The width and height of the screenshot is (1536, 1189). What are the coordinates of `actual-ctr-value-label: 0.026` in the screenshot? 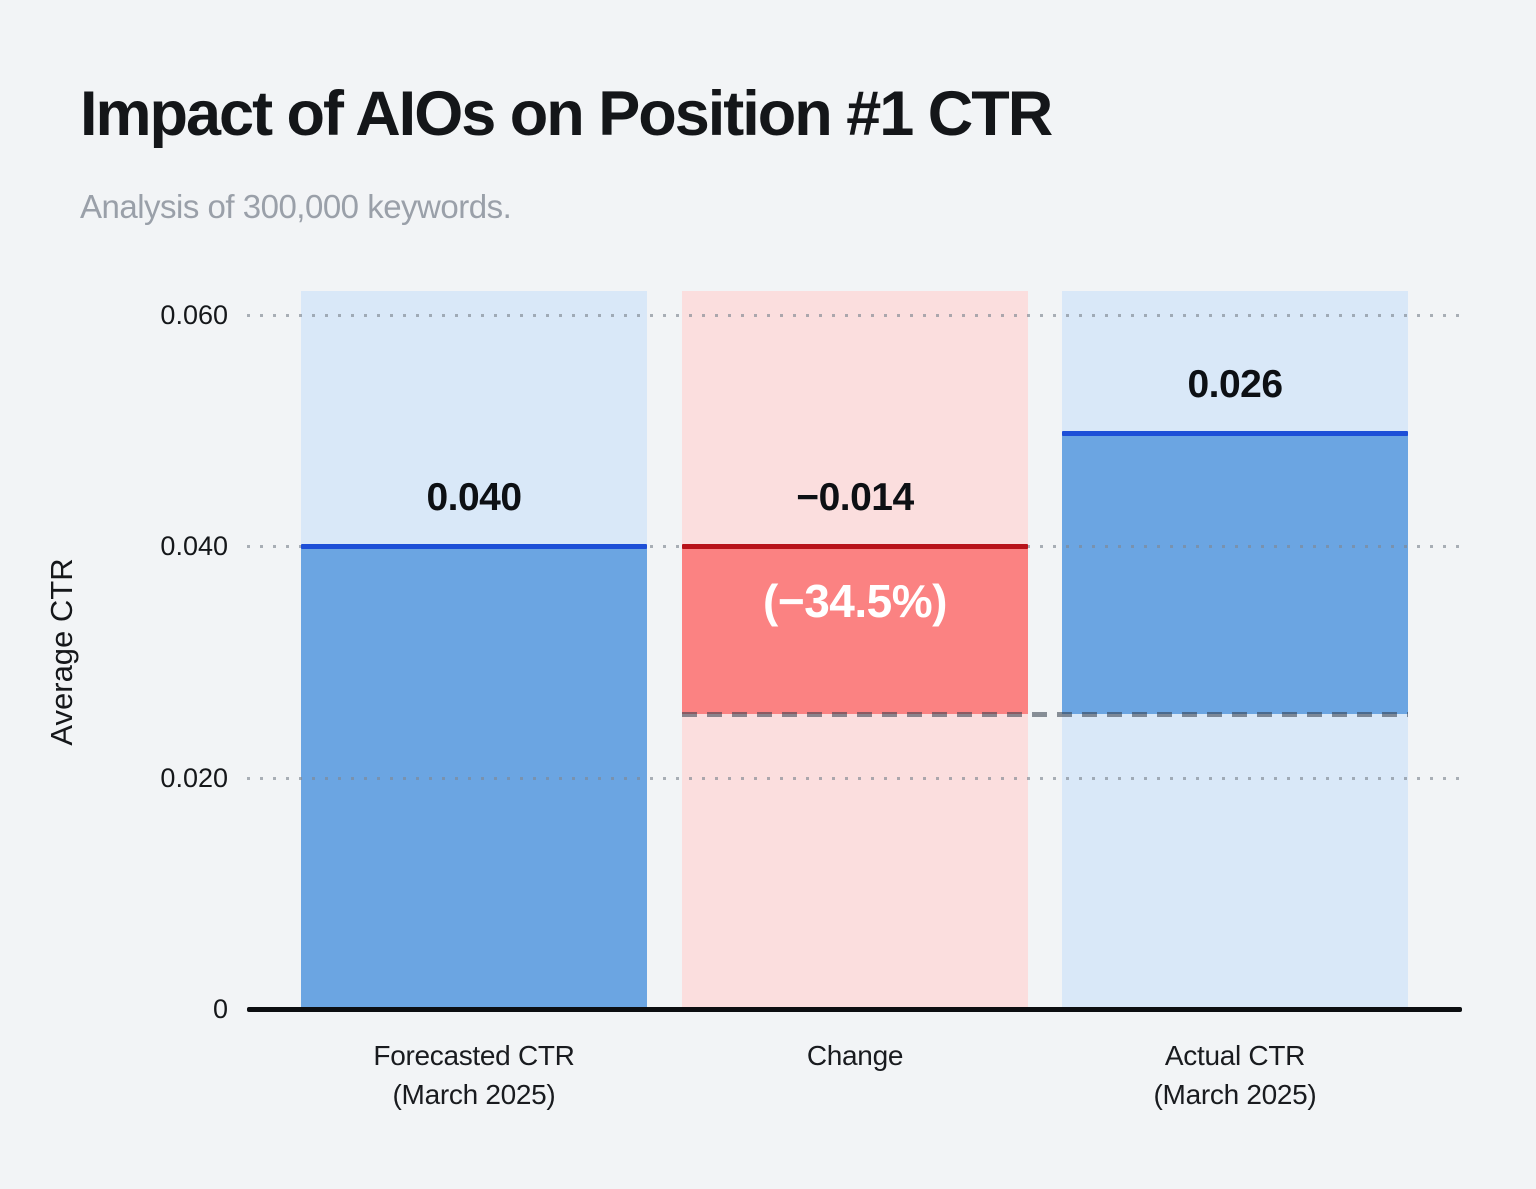 It's located at (1235, 384).